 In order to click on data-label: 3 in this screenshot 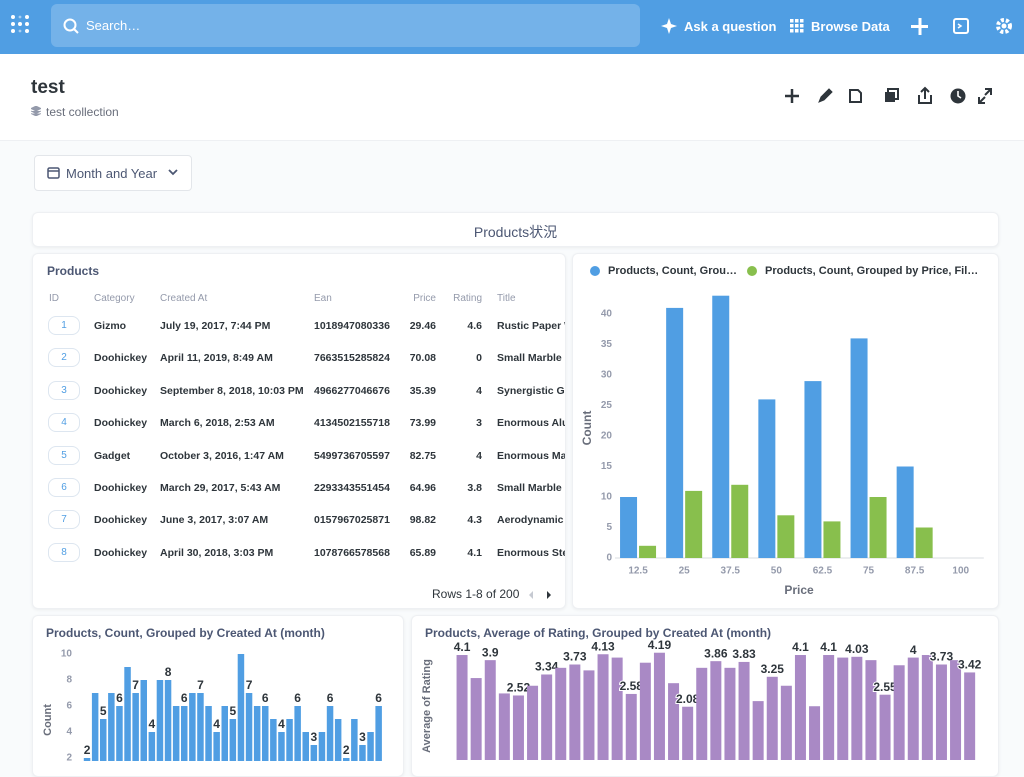, I will do `click(314, 737)`.